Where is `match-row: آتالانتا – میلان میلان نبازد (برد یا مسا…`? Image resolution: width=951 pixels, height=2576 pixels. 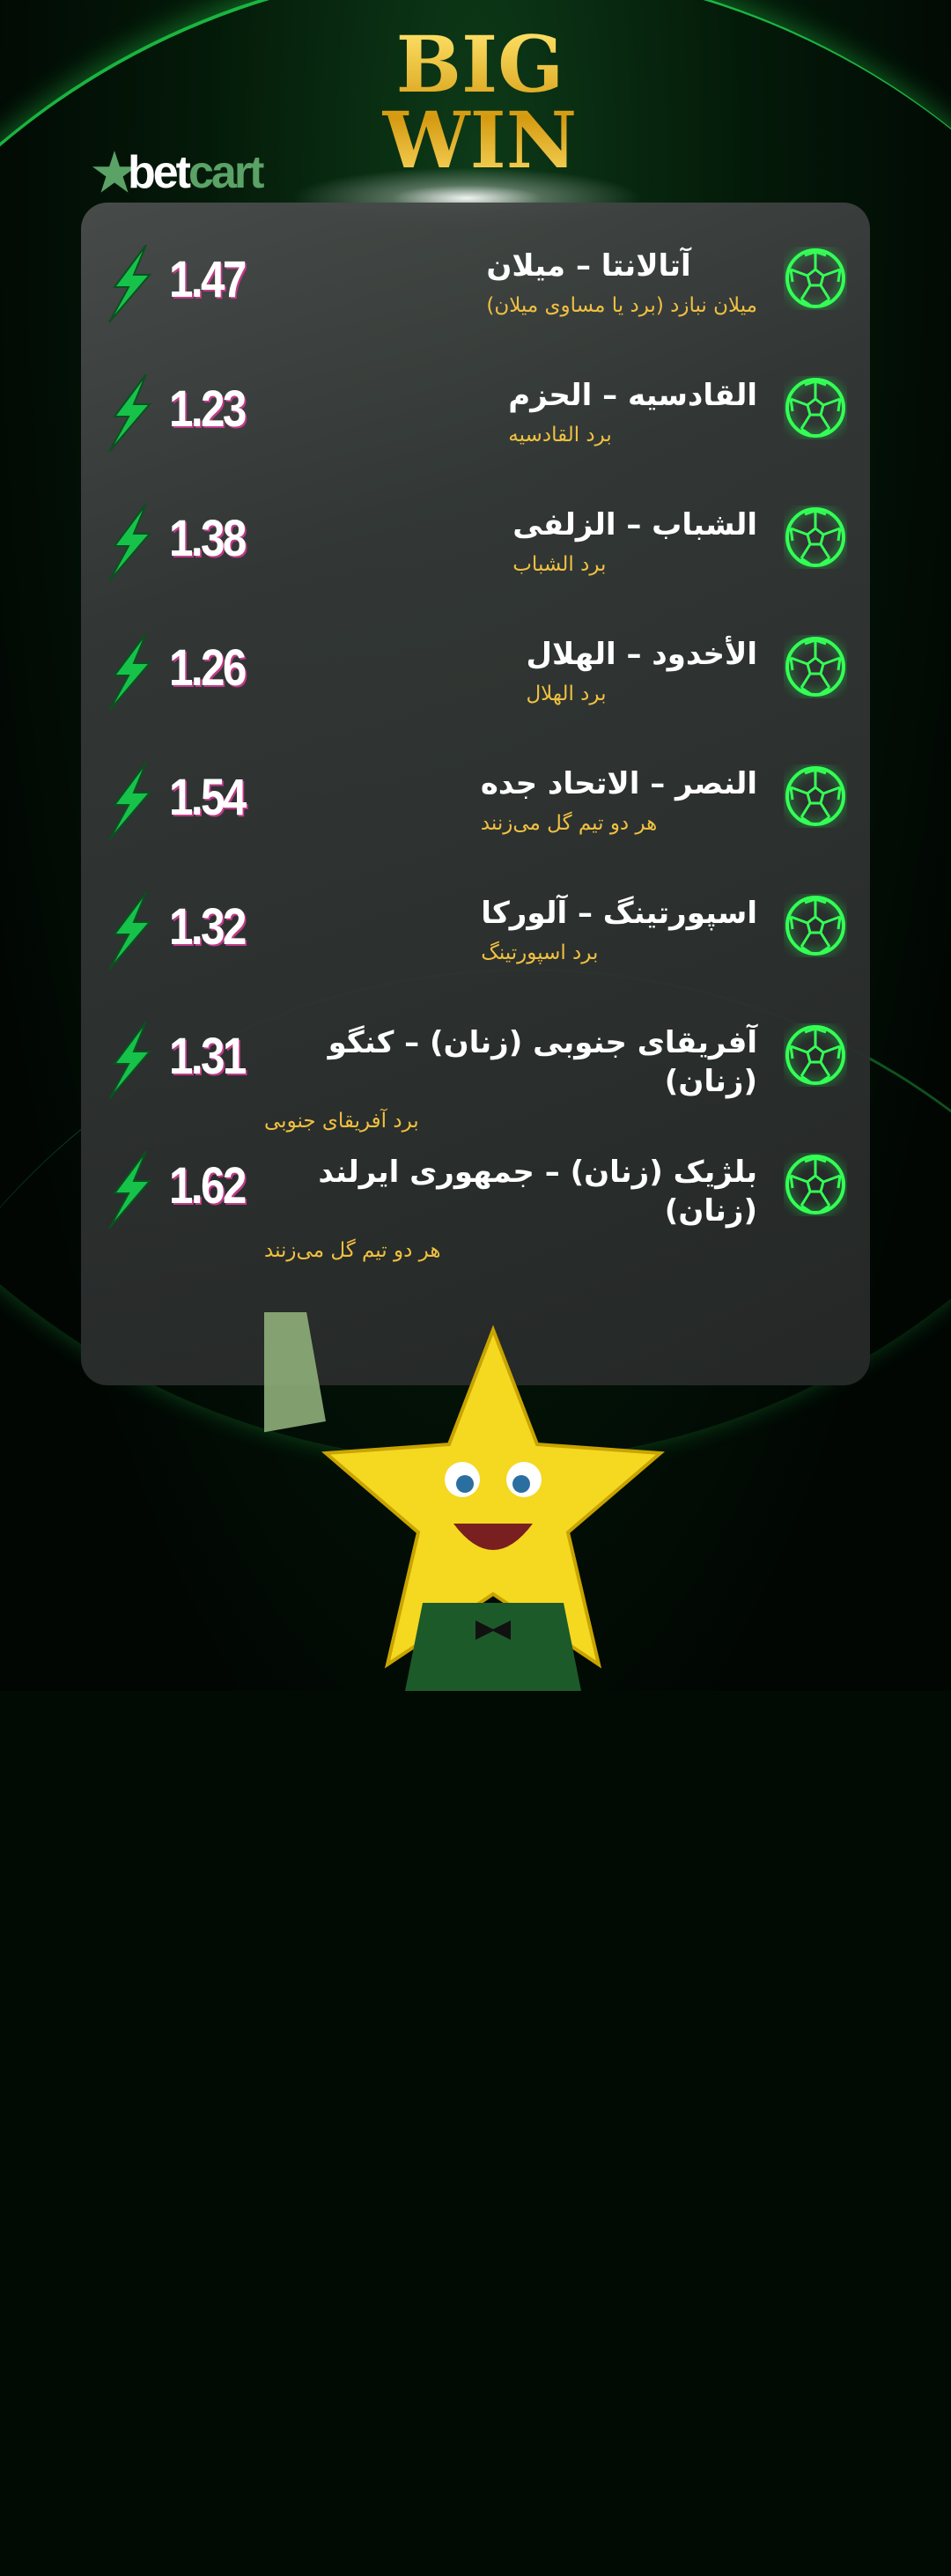
match-row: آتالانتا – میلان میلان نبازد (برد یا مسا… is located at coordinates (475, 327).